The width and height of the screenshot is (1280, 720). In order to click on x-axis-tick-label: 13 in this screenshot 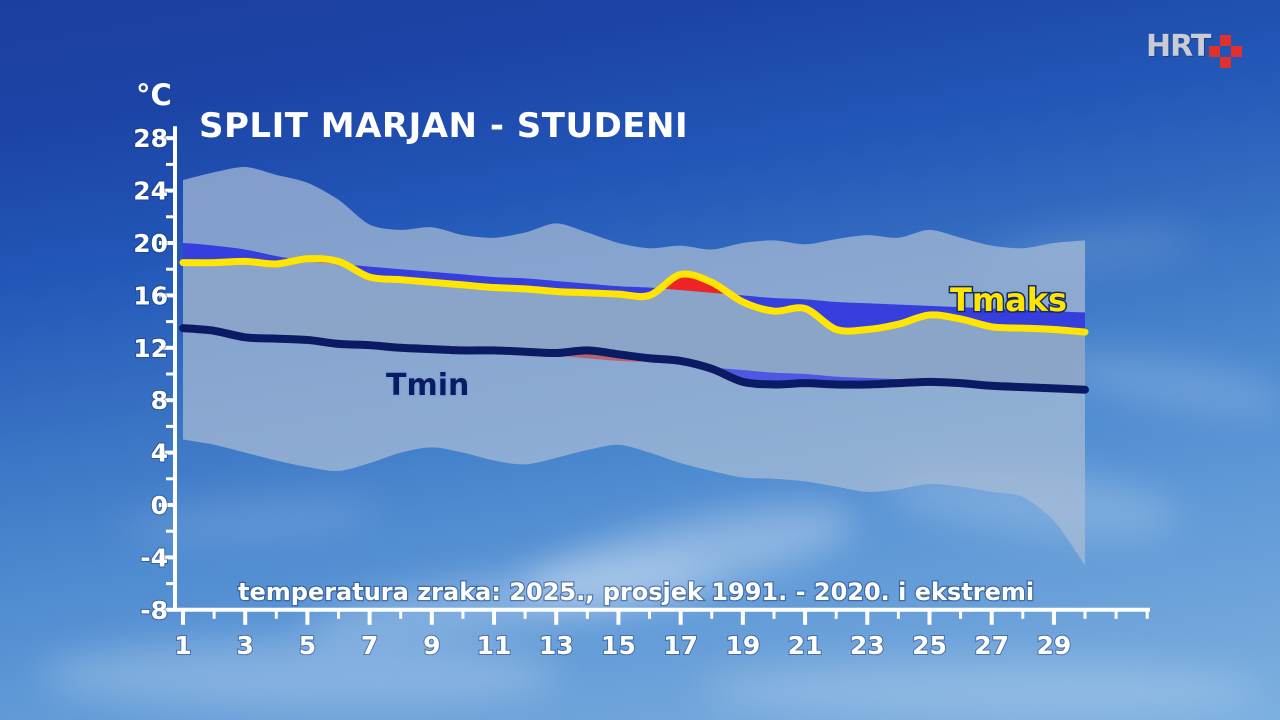, I will do `click(556, 645)`.